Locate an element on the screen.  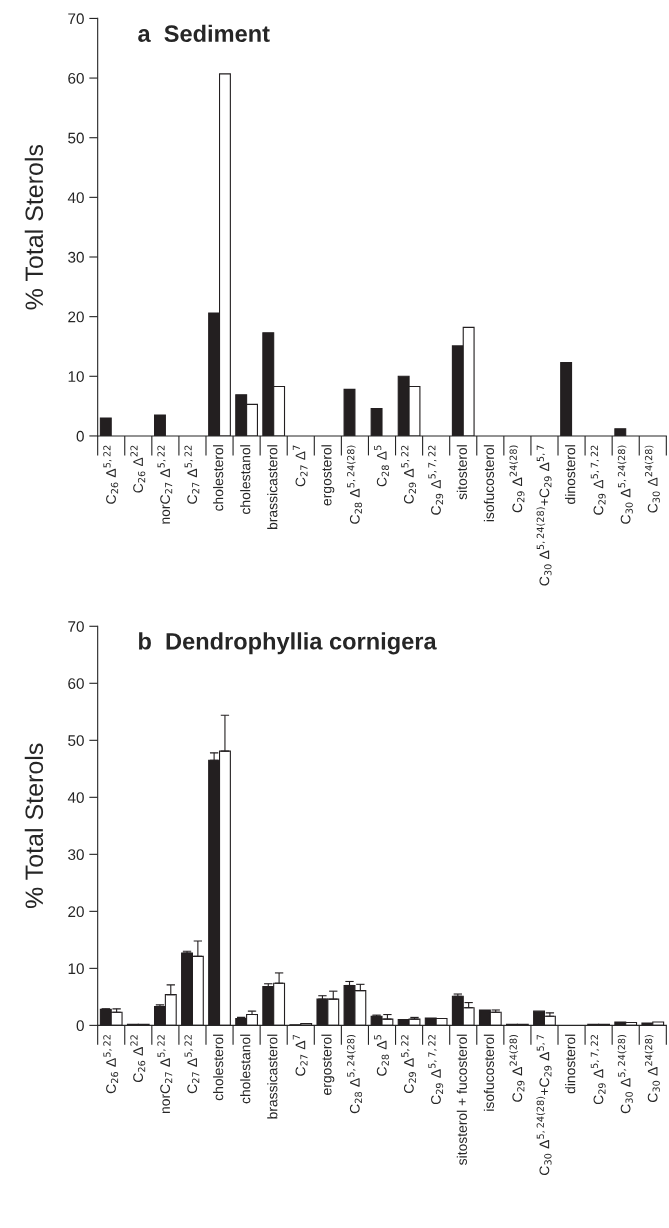
x-tick-label: sitosterol + fucosterol is located at coordinates (461, 1099).